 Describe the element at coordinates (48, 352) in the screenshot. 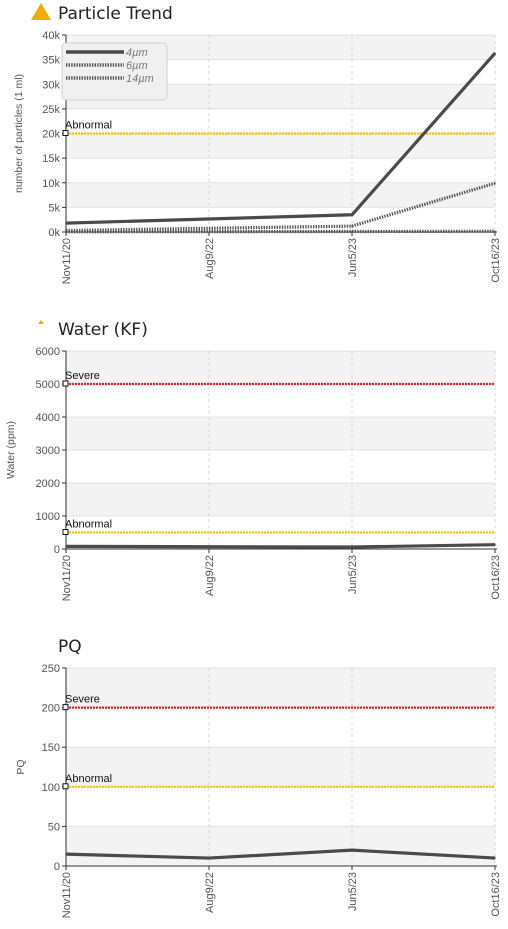

I see `y-tick-label: 6000` at that location.